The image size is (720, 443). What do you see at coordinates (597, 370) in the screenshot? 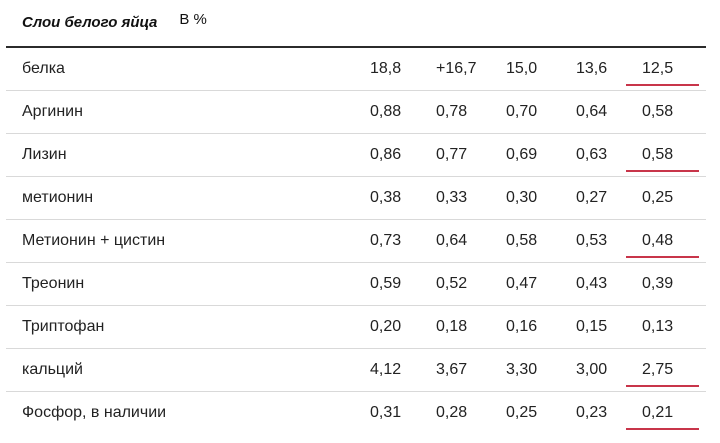
I see `value-cell: 3,00` at bounding box center [597, 370].